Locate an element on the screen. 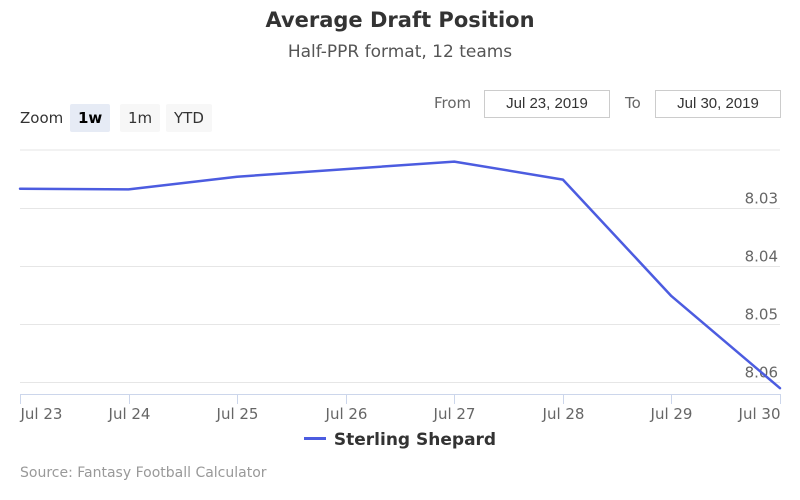 The image size is (800, 500). legend: Sterling Shepard is located at coordinates (400, 440).